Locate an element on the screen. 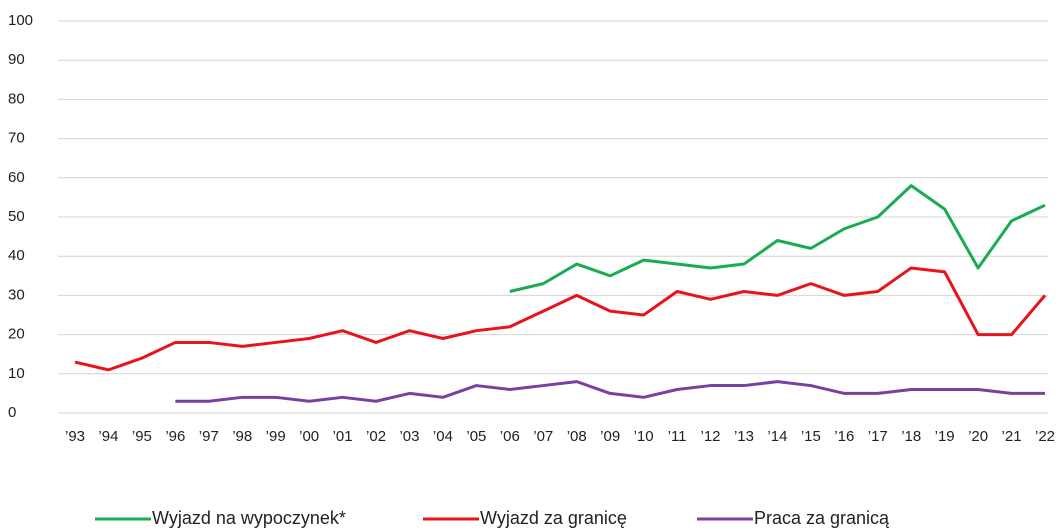  legend-label: Wyjazd na wypoczynek* is located at coordinates (249, 518).